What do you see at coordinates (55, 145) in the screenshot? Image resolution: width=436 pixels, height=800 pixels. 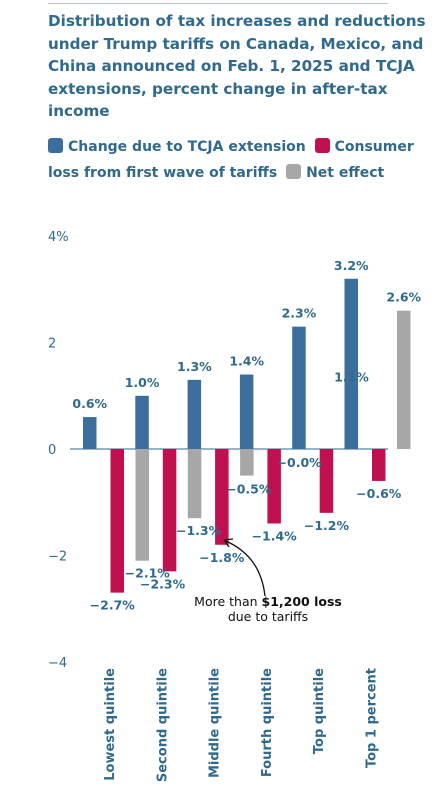 I see `legend-swatch-tcja` at bounding box center [55, 145].